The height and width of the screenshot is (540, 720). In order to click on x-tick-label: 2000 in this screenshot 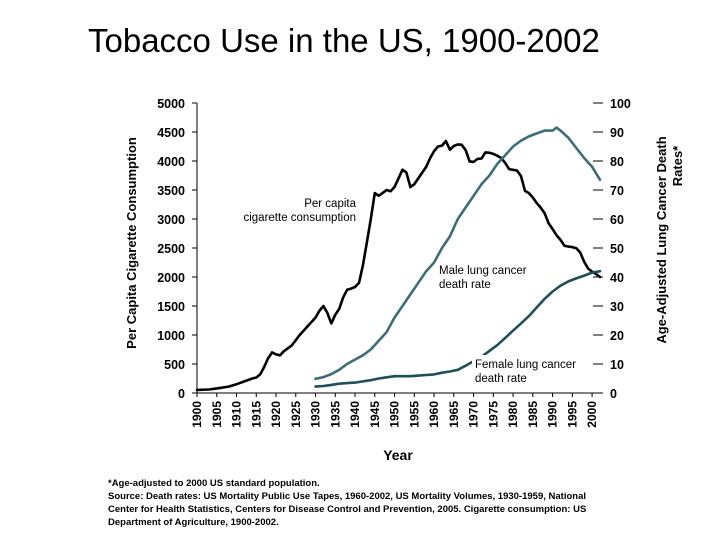, I will do `click(592, 414)`.